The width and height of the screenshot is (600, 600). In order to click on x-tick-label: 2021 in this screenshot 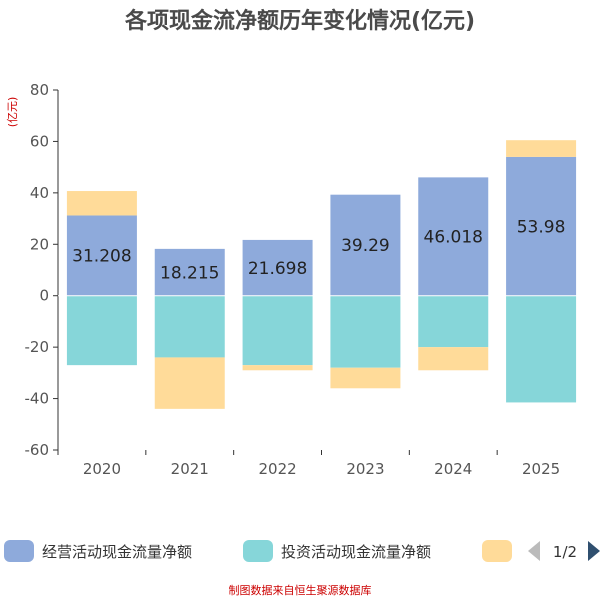, I will do `click(190, 469)`.